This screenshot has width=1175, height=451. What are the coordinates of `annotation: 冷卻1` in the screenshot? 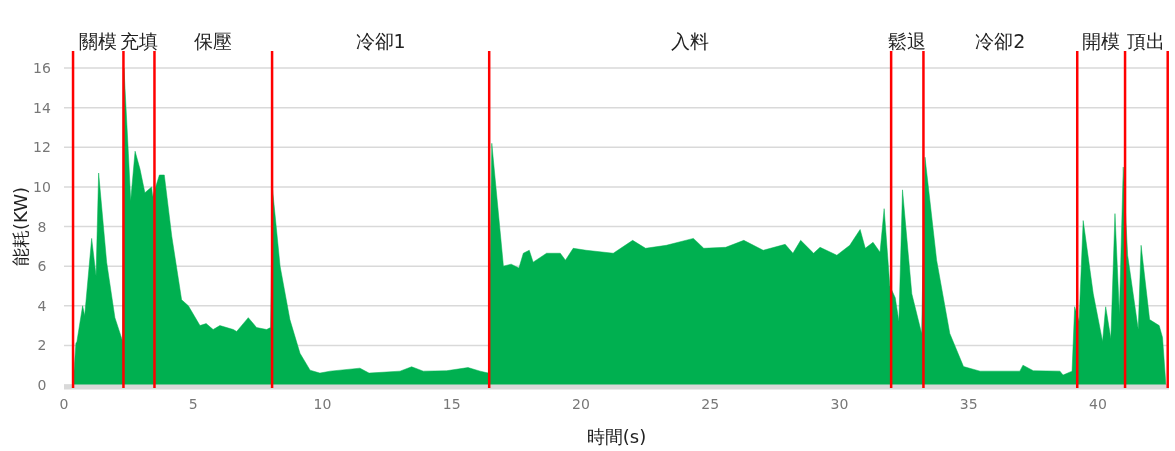 It's located at (380, 41).